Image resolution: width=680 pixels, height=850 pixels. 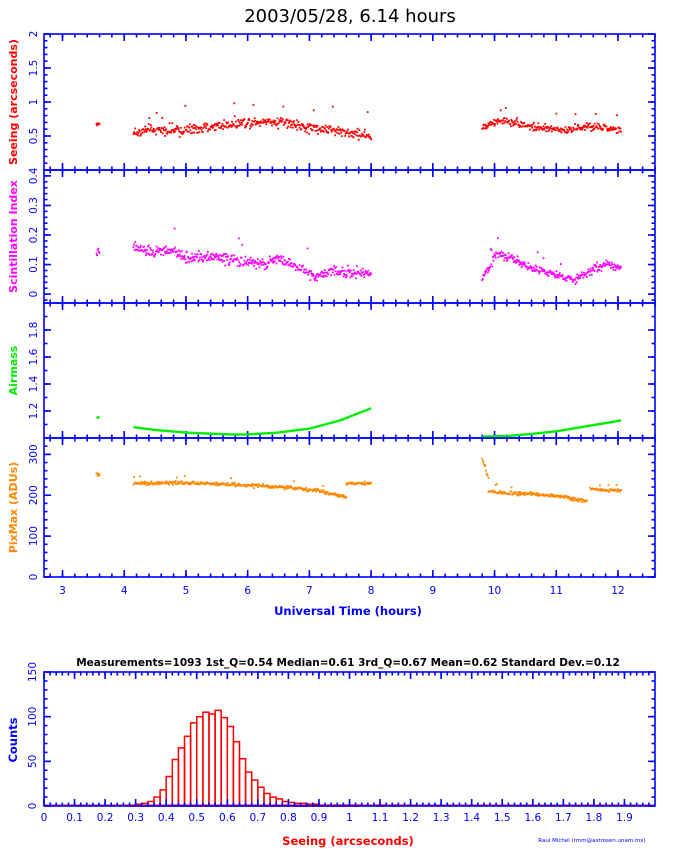 I want to click on histogram-bar, so click(x=236, y=773).